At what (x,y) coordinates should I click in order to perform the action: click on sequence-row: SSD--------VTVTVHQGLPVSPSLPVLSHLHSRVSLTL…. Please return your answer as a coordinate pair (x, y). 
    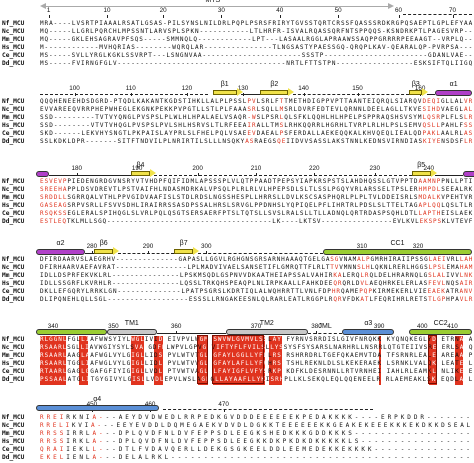
    Looking at the image, I should click on (257, 125).